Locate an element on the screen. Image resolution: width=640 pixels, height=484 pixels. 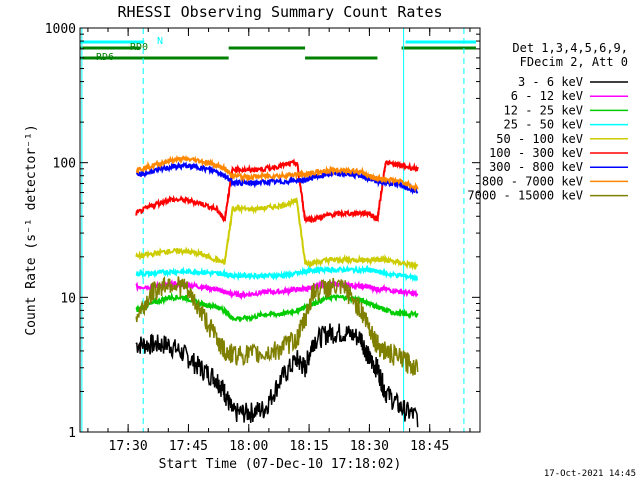
legend-header: Det 1,3,4,5,6,9, FDecim 2, Att 0 is located at coordinates (570, 55).